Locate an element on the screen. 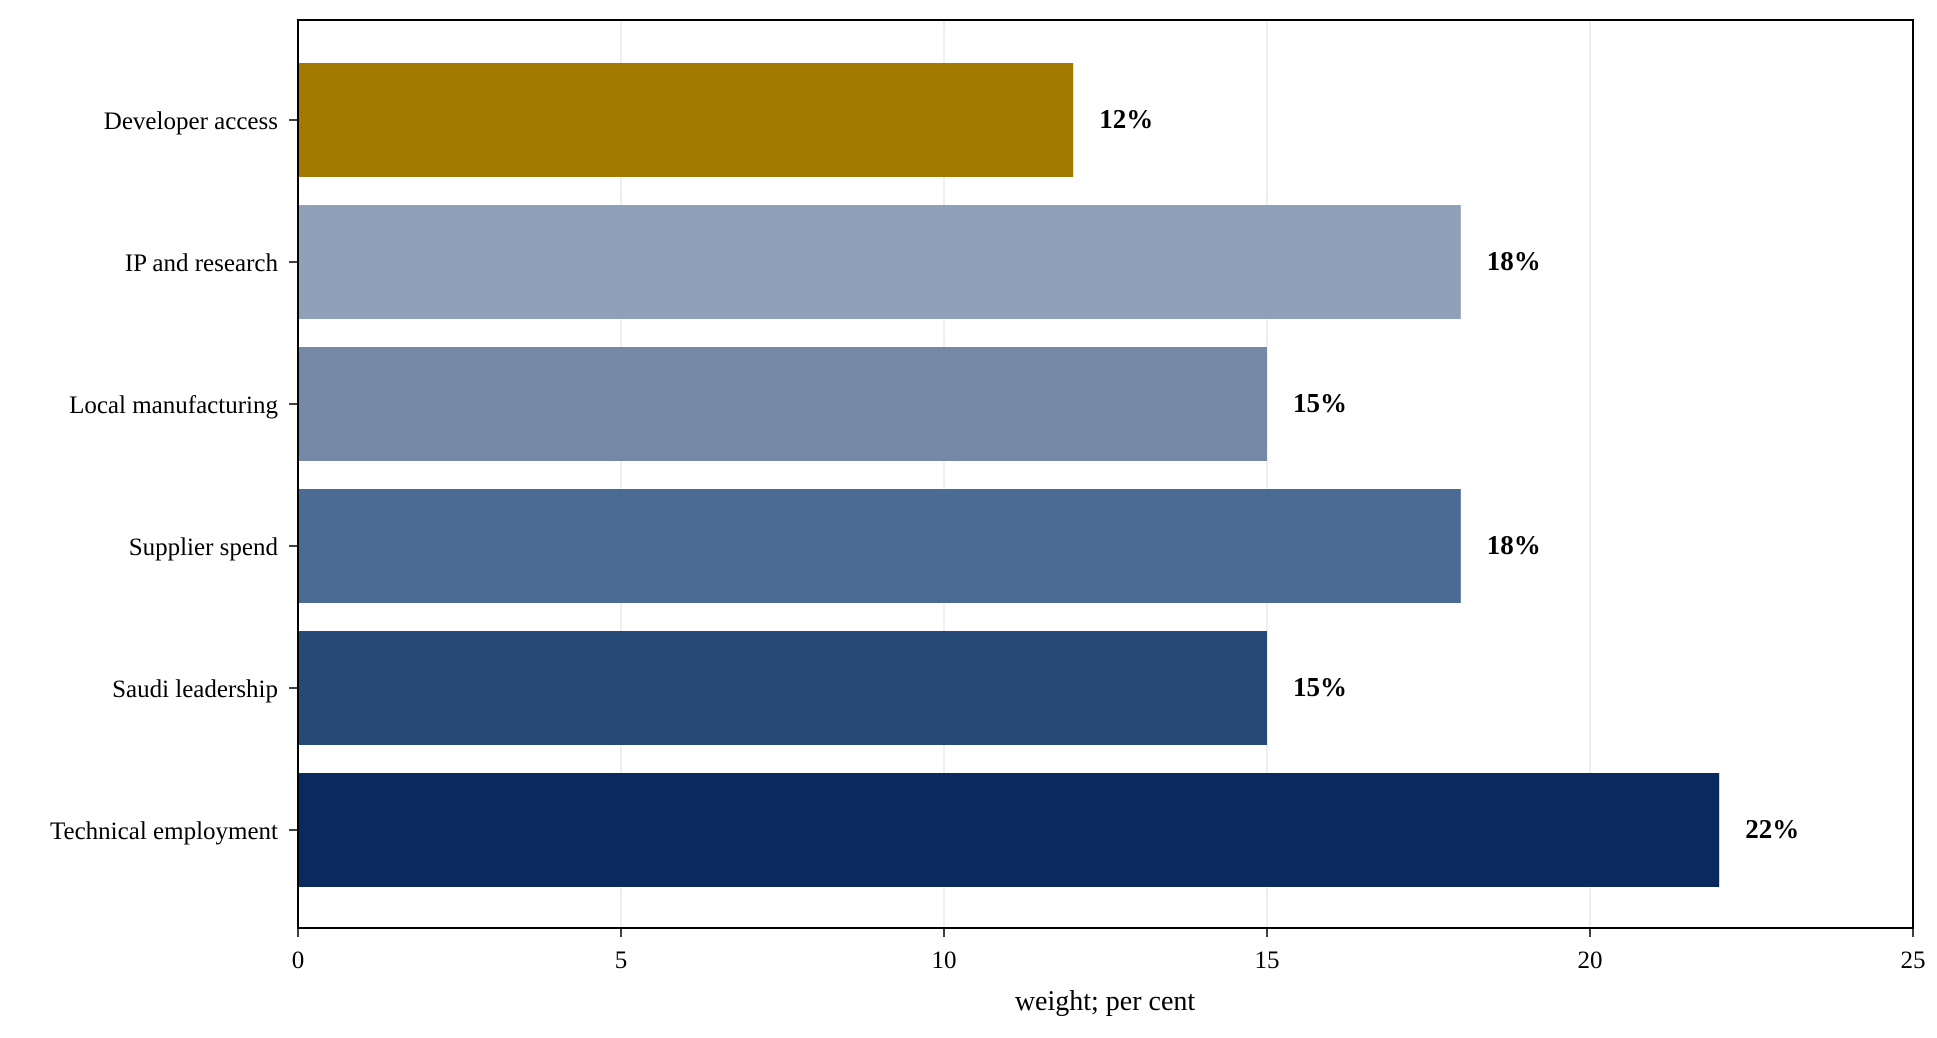  x-tick-label: 25 is located at coordinates (1913, 960).